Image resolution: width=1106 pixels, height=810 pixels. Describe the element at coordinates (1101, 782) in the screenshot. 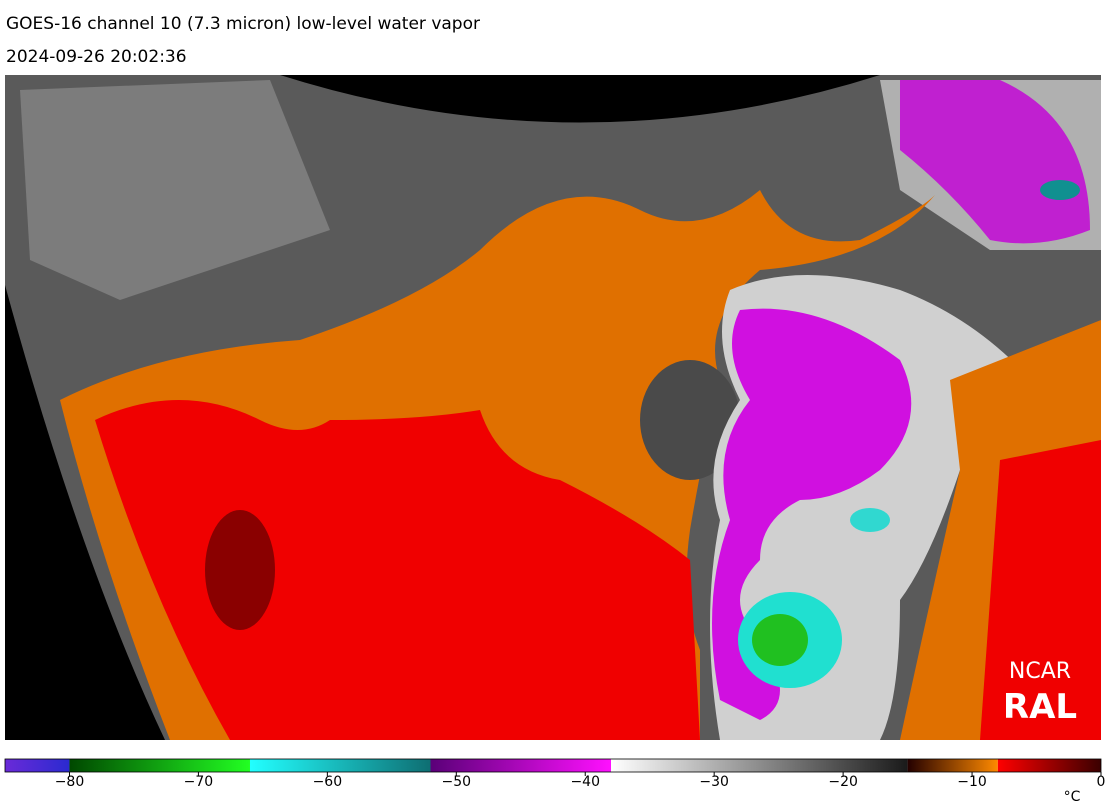

I see `colorbar-tick-label: 0` at that location.